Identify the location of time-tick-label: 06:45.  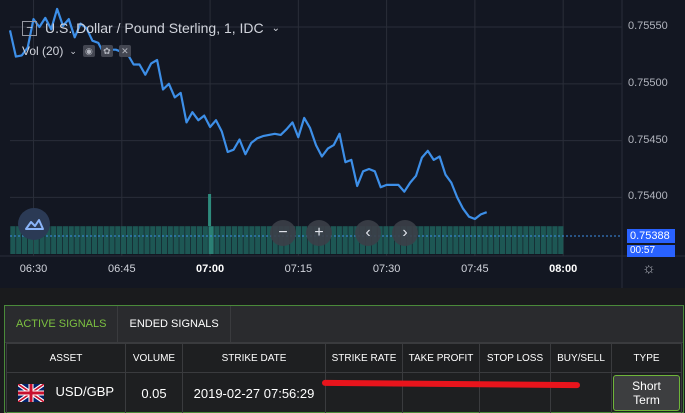
(122, 269).